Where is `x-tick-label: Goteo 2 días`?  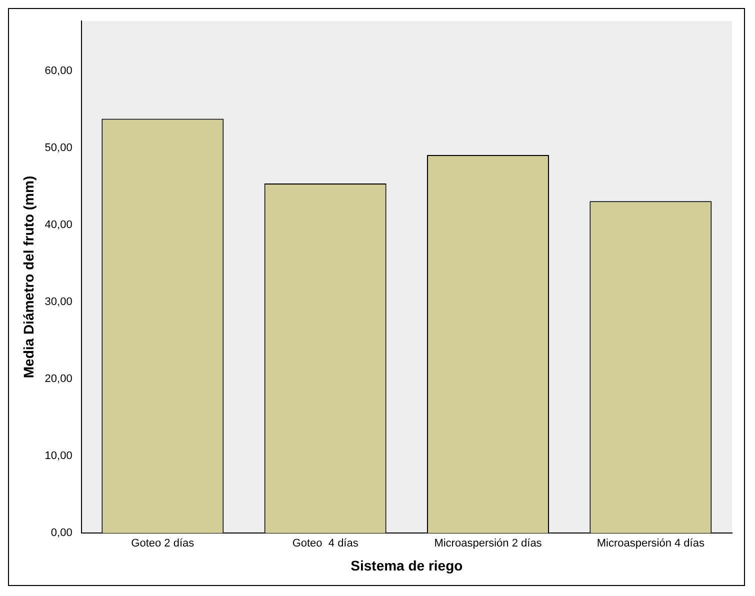 x-tick-label: Goteo 2 días is located at coordinates (163, 544).